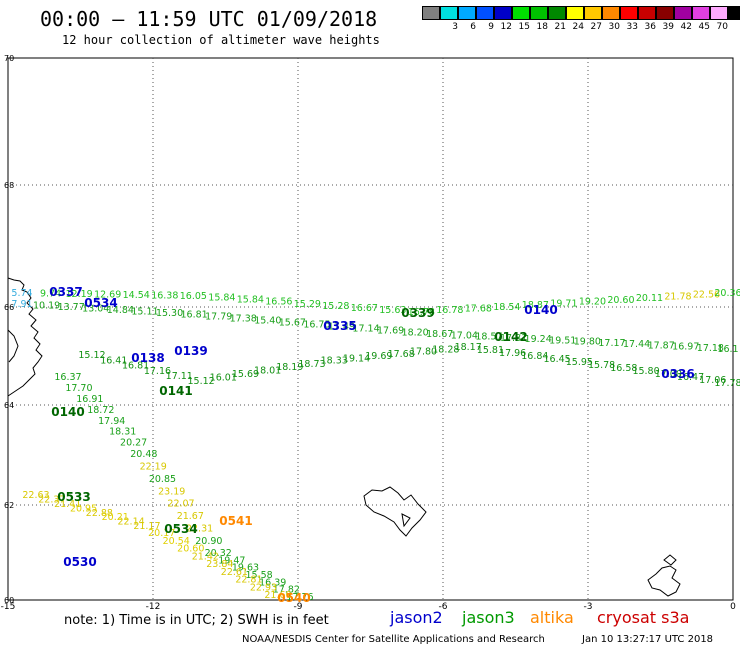 The height and width of the screenshot is (650, 740). I want to click on wave-height-value: 20.27, so click(133, 443).